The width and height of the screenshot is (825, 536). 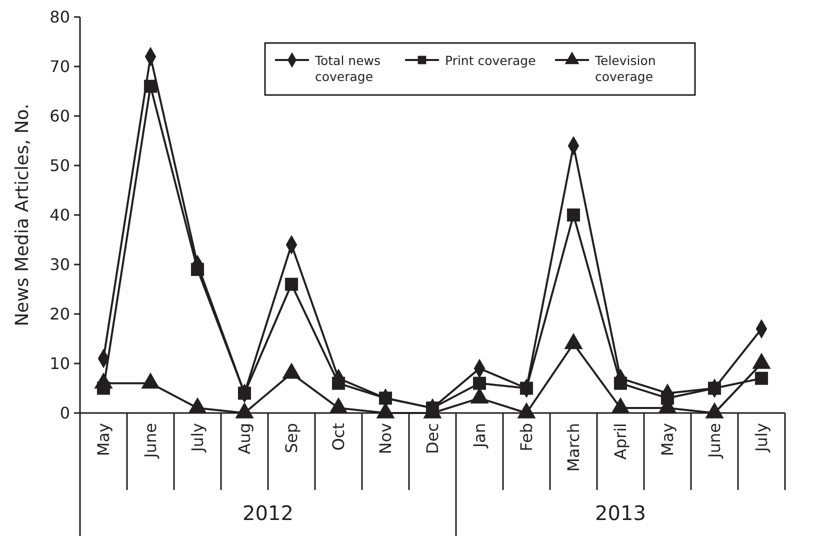 I want to click on x-tick-label: Sep, so click(x=292, y=438).